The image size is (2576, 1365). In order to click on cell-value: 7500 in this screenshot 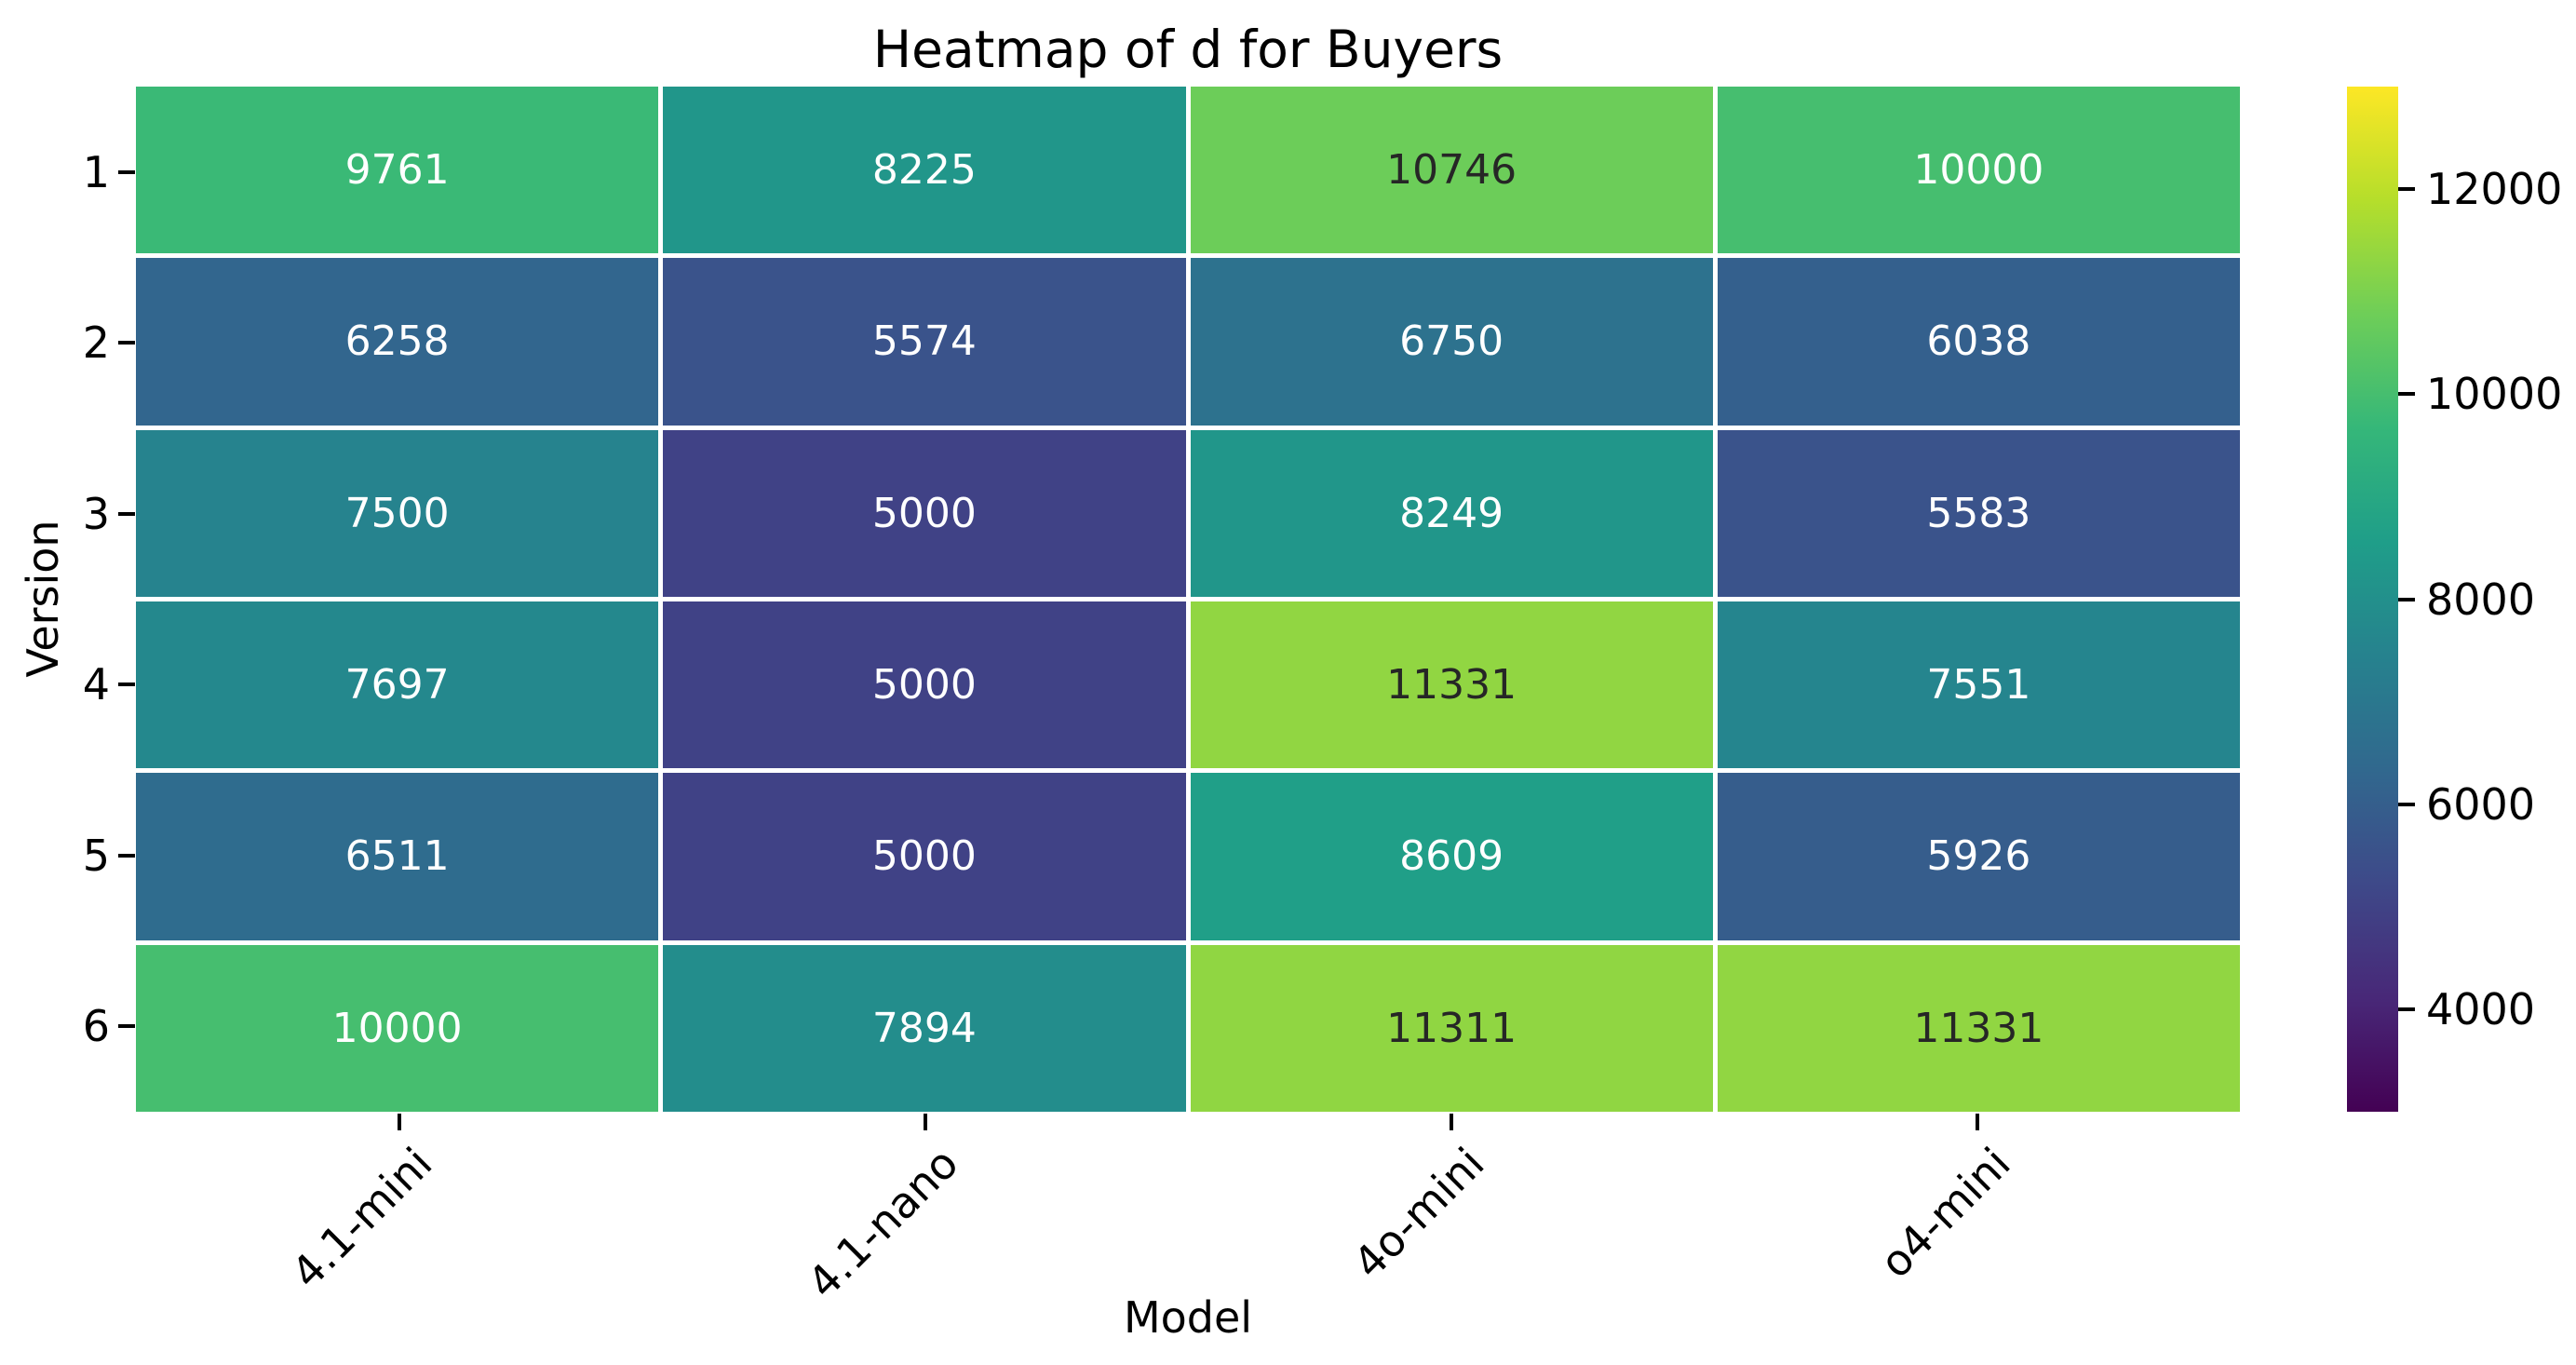, I will do `click(397, 513)`.